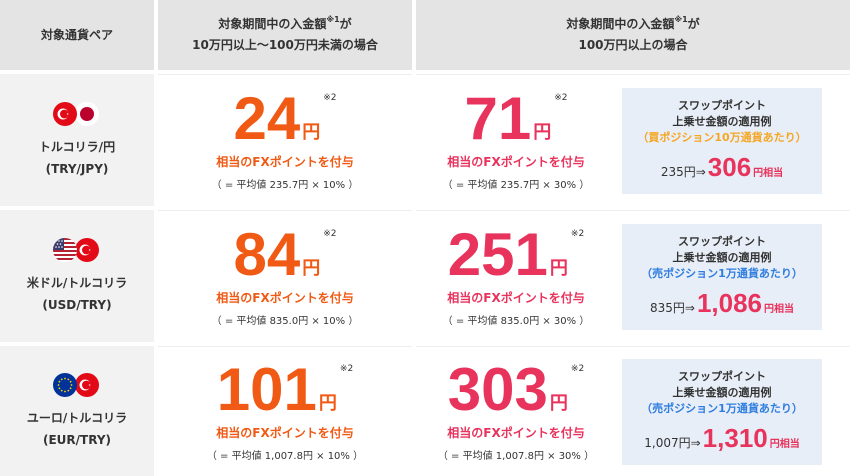 The width and height of the screenshot is (850, 476). I want to click on box-result: 1,310, so click(735, 438).